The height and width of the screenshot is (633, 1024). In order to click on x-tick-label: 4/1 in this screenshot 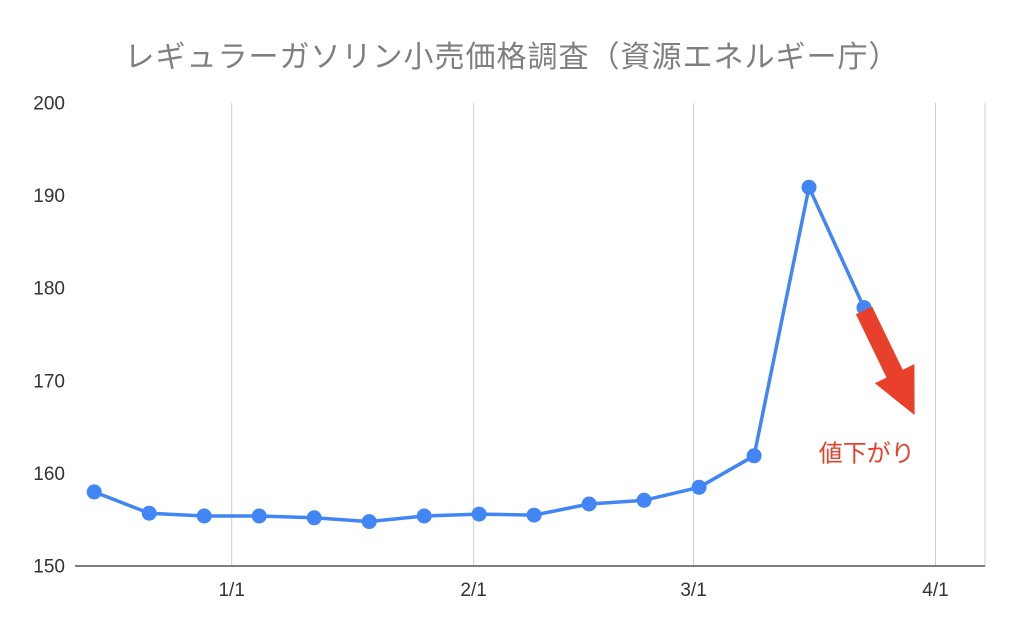, I will do `click(935, 590)`.